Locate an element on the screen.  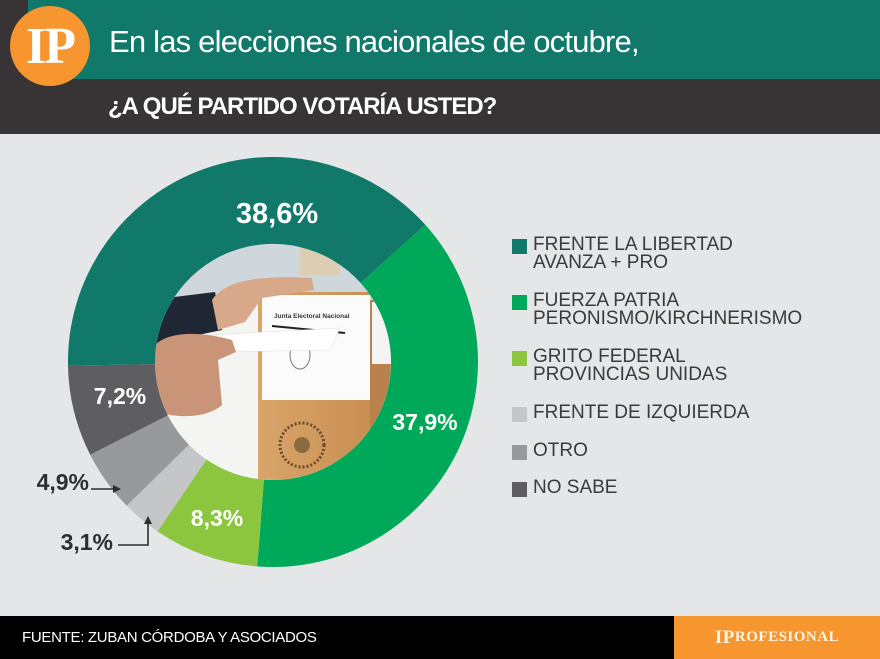
chart-title: En las elecciones nacionales de octubre, is located at coordinates (374, 41).